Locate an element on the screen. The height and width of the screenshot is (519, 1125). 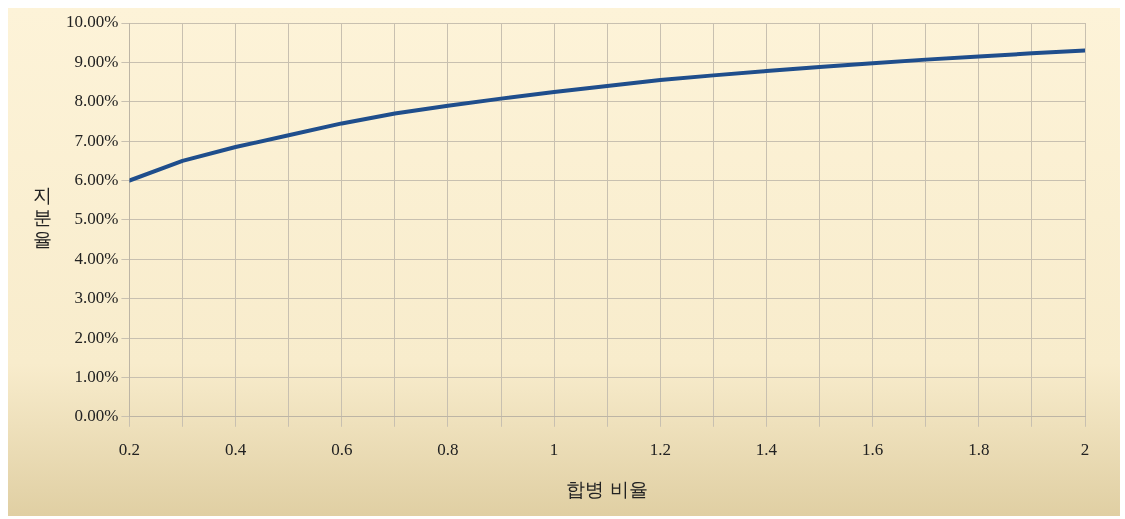
x-tick-label: 0.6 is located at coordinates (342, 450).